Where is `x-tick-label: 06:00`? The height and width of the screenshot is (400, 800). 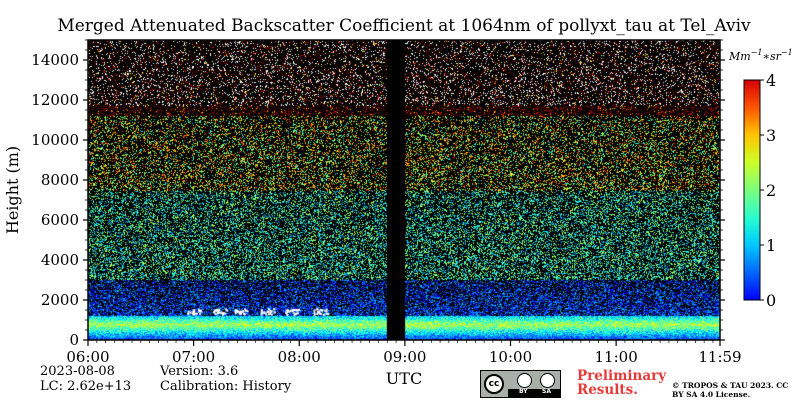 x-tick-label: 06:00 is located at coordinates (87, 357).